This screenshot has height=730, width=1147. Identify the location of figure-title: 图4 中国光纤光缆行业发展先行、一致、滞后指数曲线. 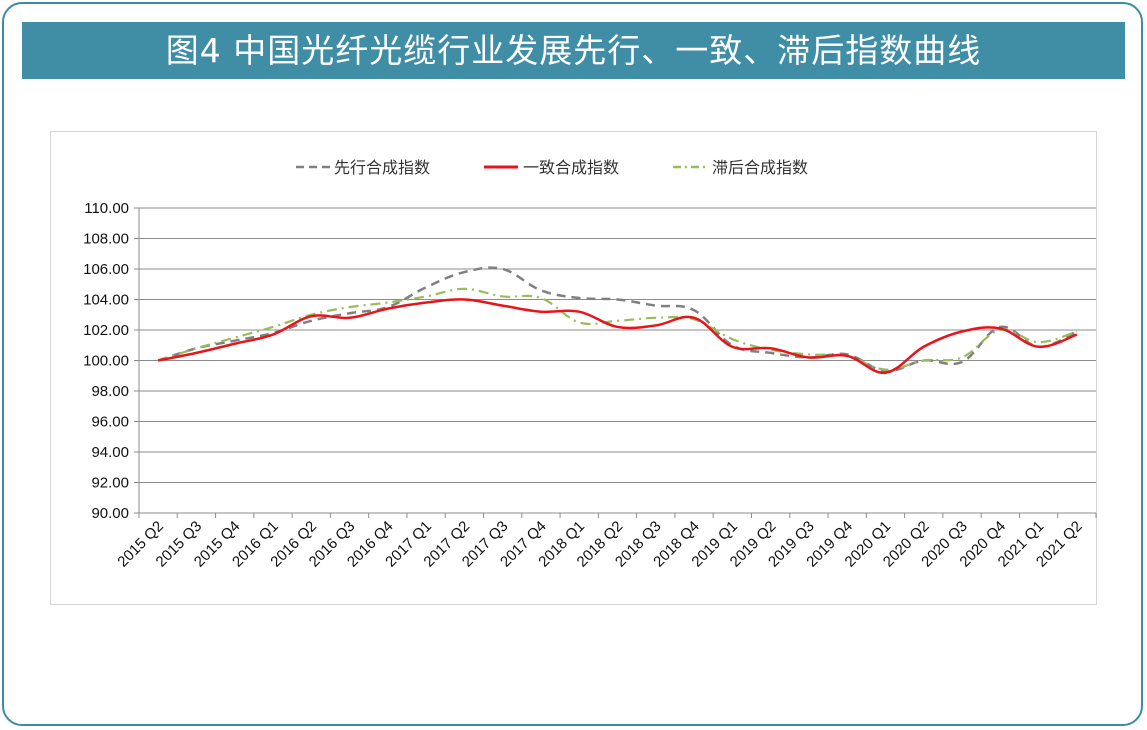
(573, 50).